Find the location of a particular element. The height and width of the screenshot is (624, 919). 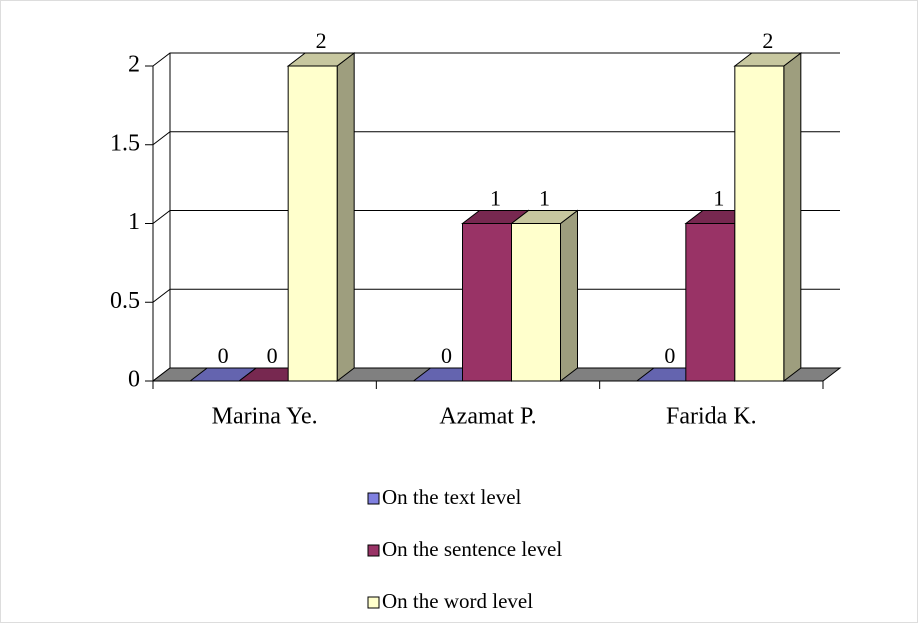

legend-label: On the word level is located at coordinates (457, 601).